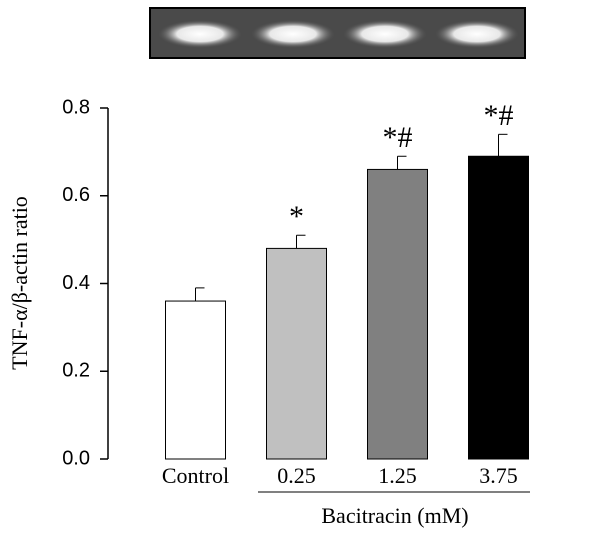 This screenshot has height=539, width=600. Describe the element at coordinates (498, 475) in the screenshot. I see `x-tick-label: 3.75` at that location.